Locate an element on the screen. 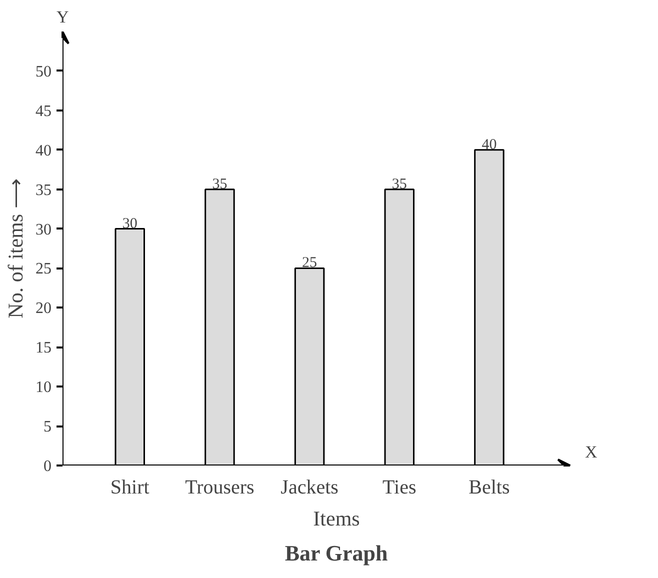  y-tick-label: 35 is located at coordinates (44, 190).